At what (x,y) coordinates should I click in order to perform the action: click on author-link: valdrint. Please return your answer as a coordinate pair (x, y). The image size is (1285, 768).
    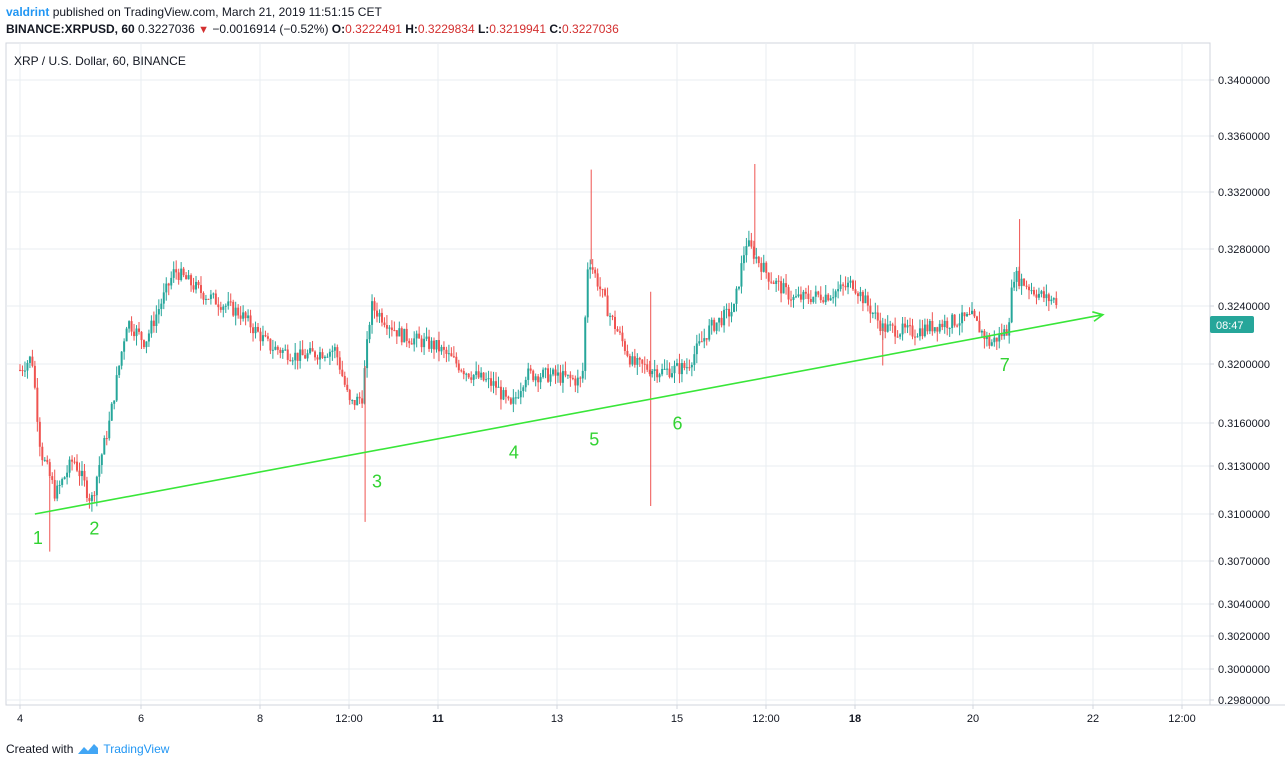
    Looking at the image, I should click on (28, 12).